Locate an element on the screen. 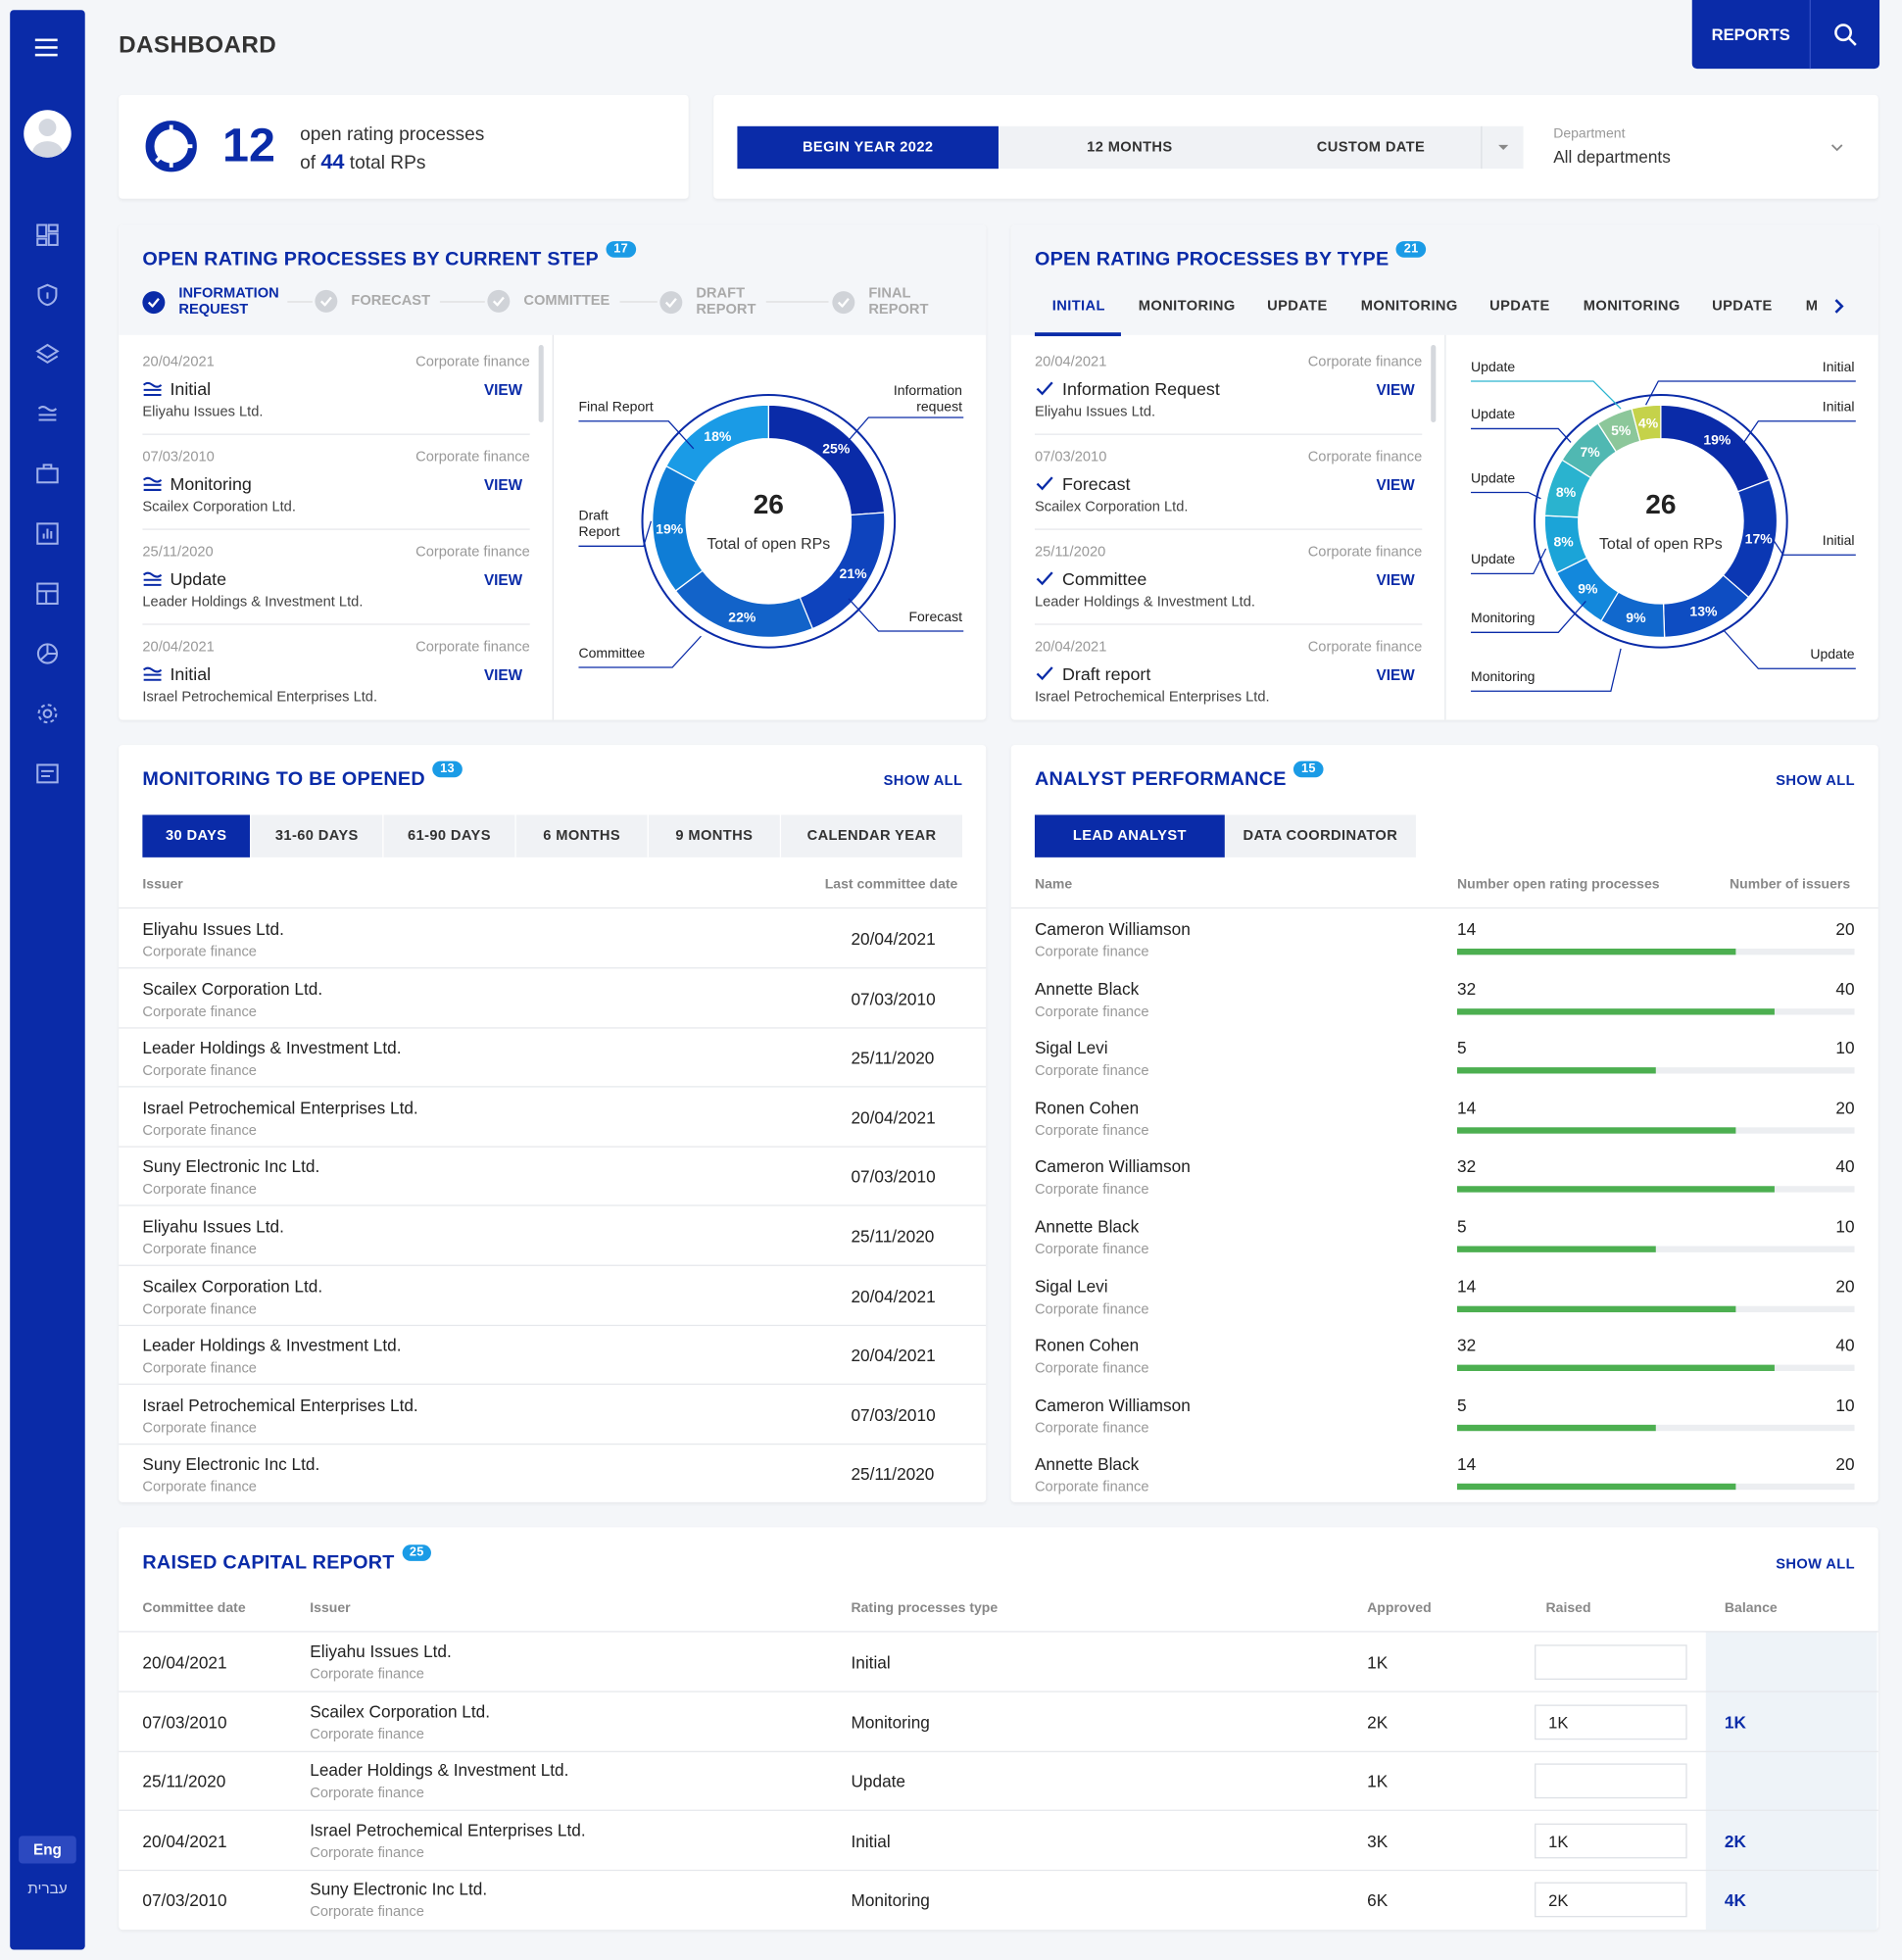  pie-chart-icon is located at coordinates (48, 653).